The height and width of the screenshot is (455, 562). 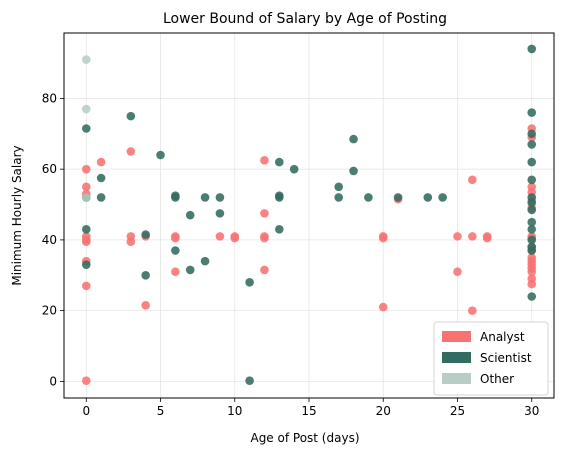 What do you see at coordinates (502, 337) in the screenshot?
I see `legend-label-analyst: Analyst` at bounding box center [502, 337].